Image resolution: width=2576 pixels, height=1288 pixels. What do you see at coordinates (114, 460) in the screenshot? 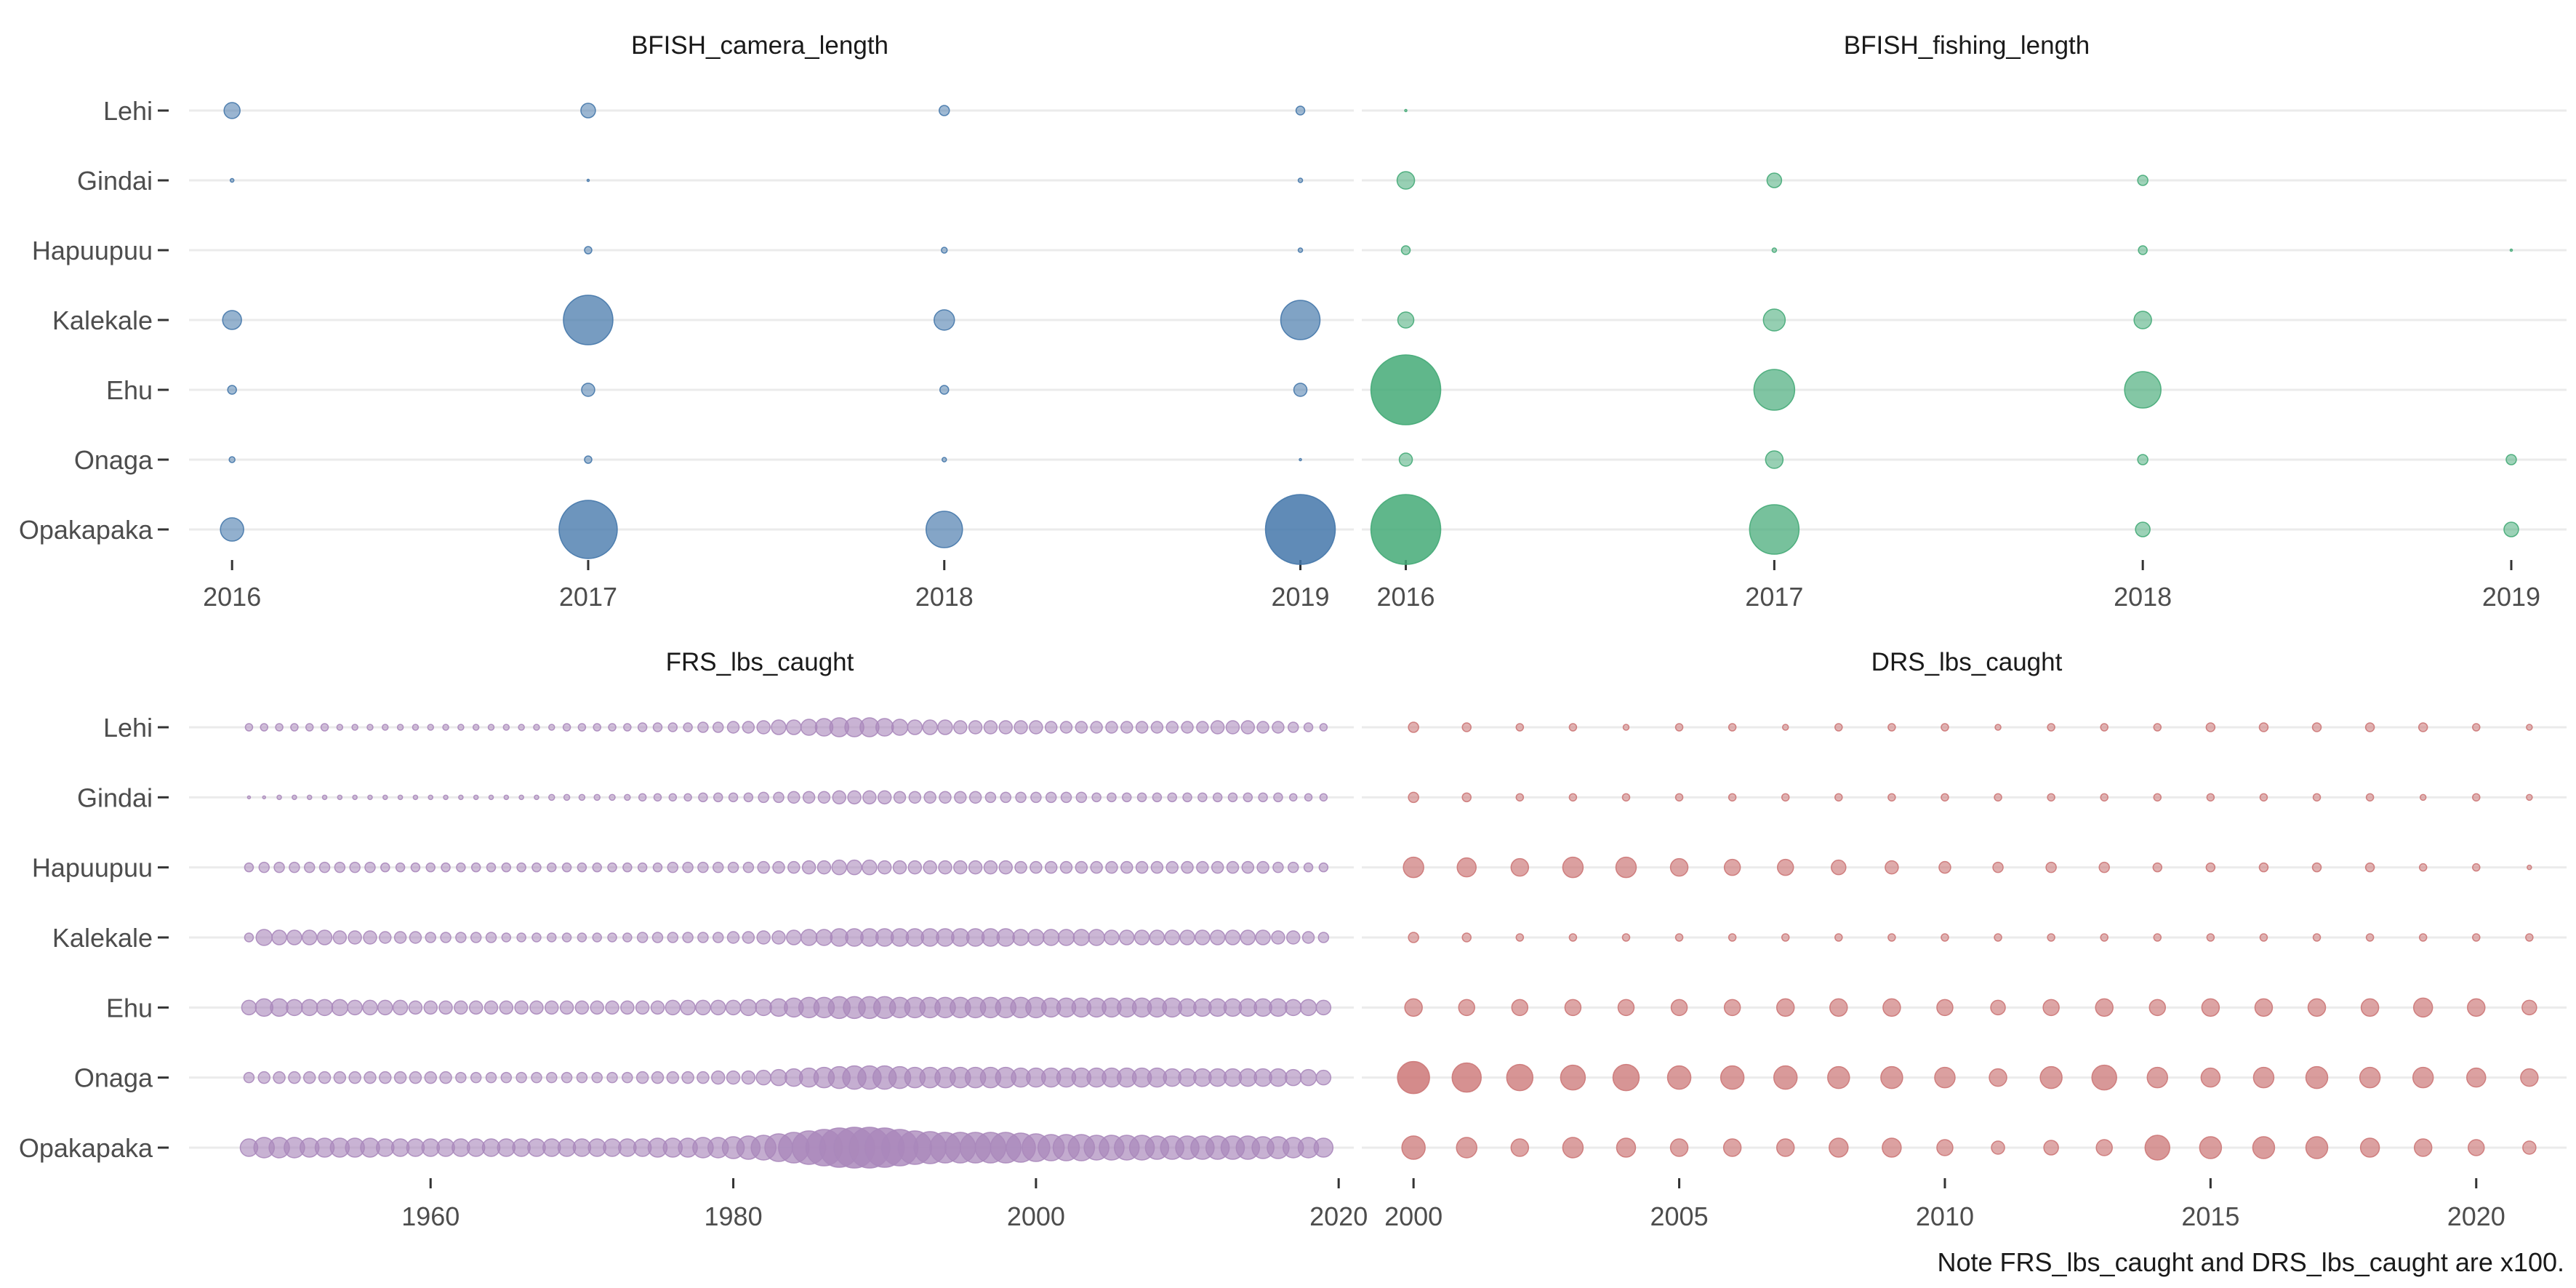
I see `y-tick-label: Onaga` at bounding box center [114, 460].